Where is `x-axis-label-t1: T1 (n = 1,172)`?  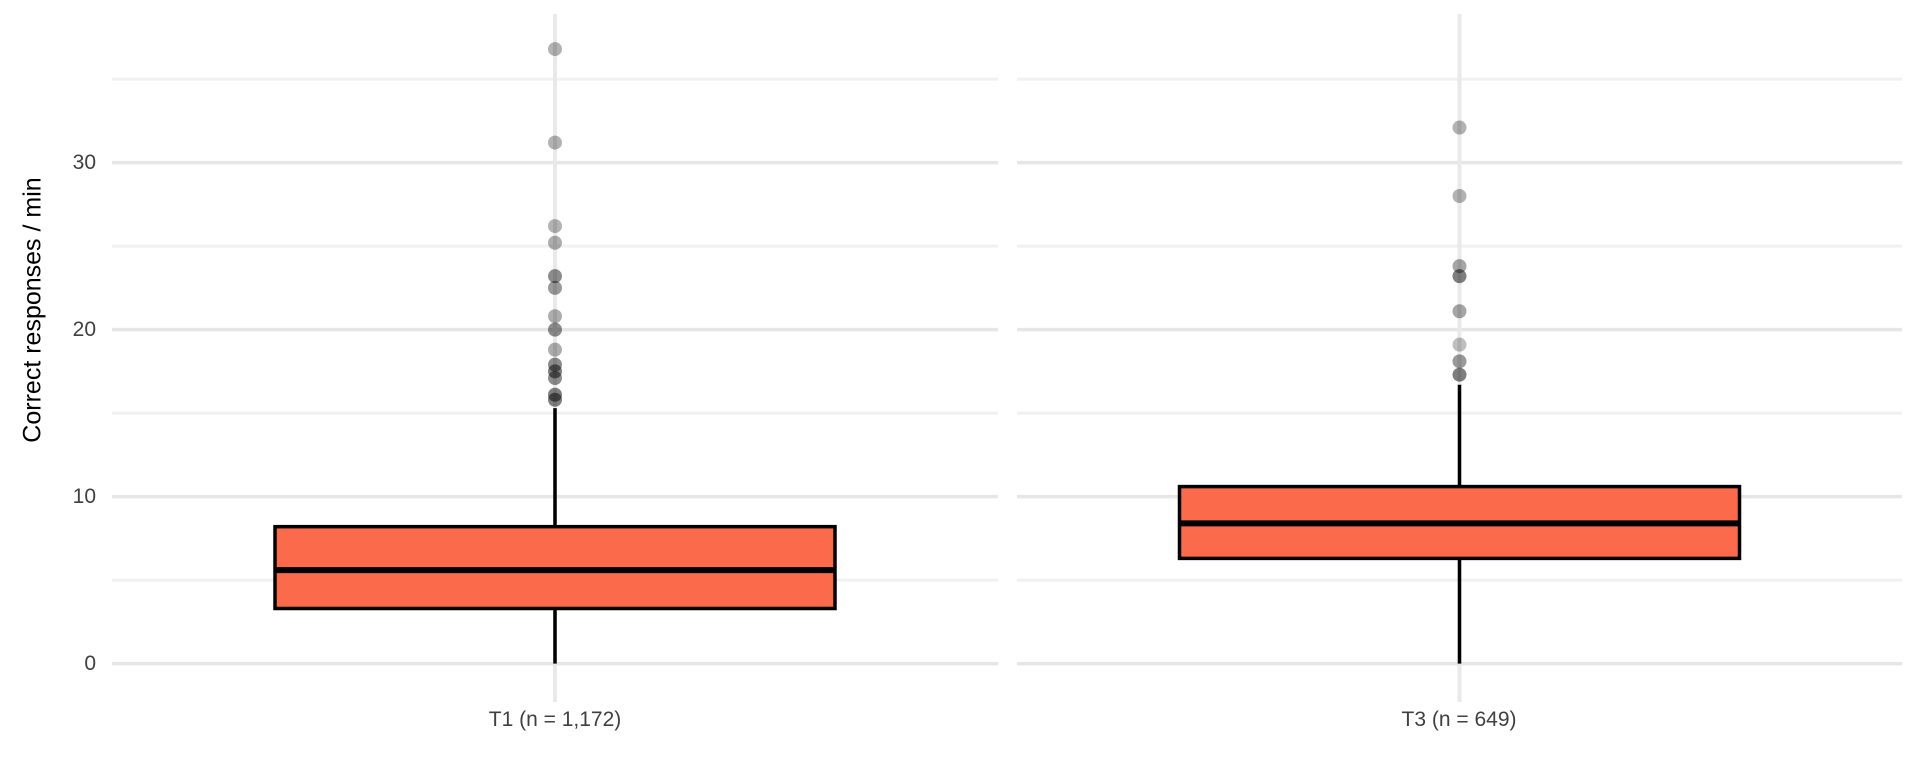 x-axis-label-t1: T1 (n = 1,172) is located at coordinates (555, 719).